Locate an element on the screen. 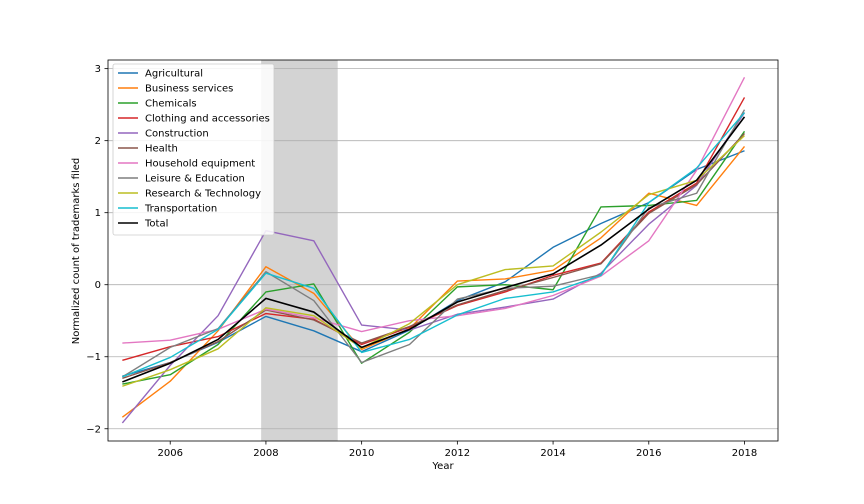 Image resolution: width=864 pixels, height=504 pixels. y-tick-label: 0 is located at coordinates (98, 285).